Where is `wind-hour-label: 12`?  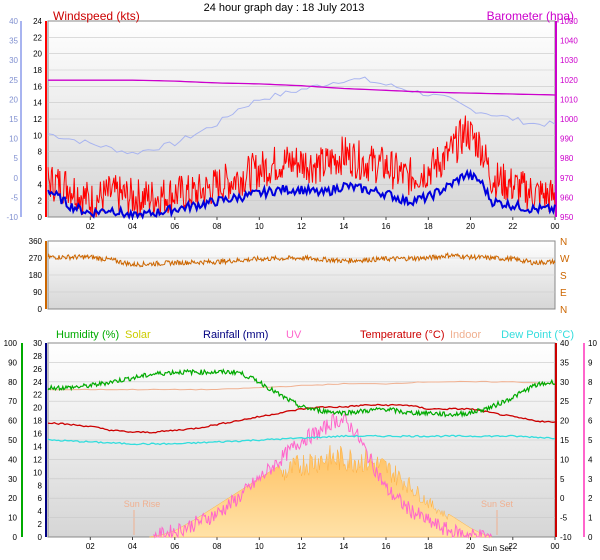 wind-hour-label: 12 is located at coordinates (301, 226).